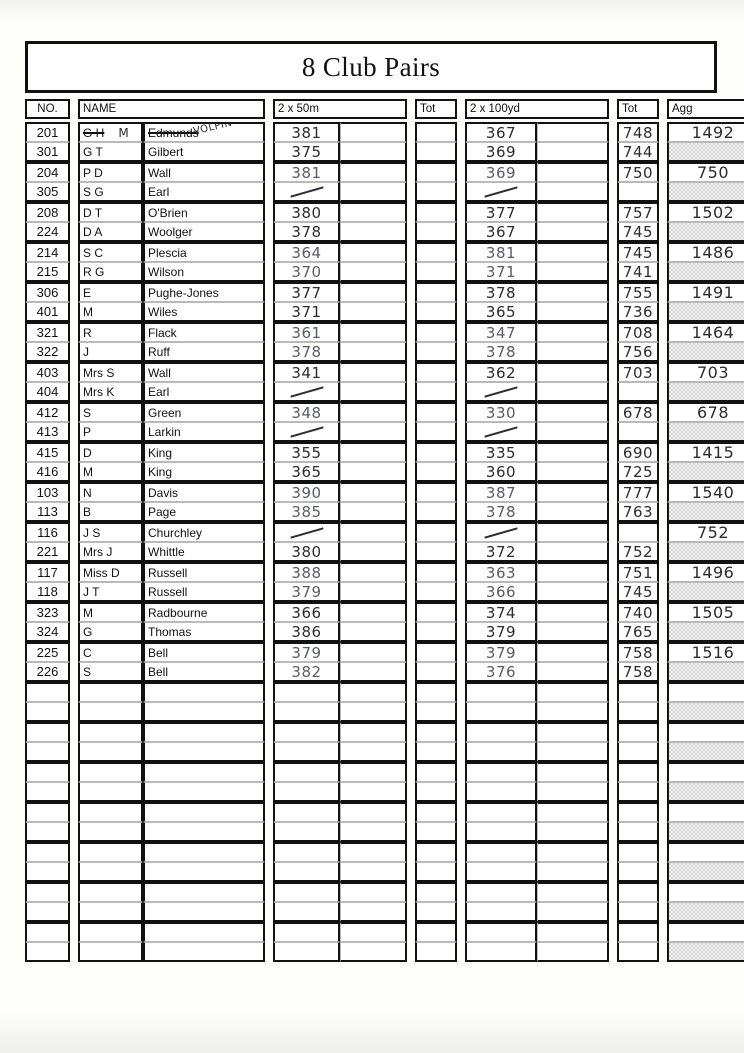 The image size is (744, 1053). I want to click on score-100yd-value: 369, so click(501, 172).